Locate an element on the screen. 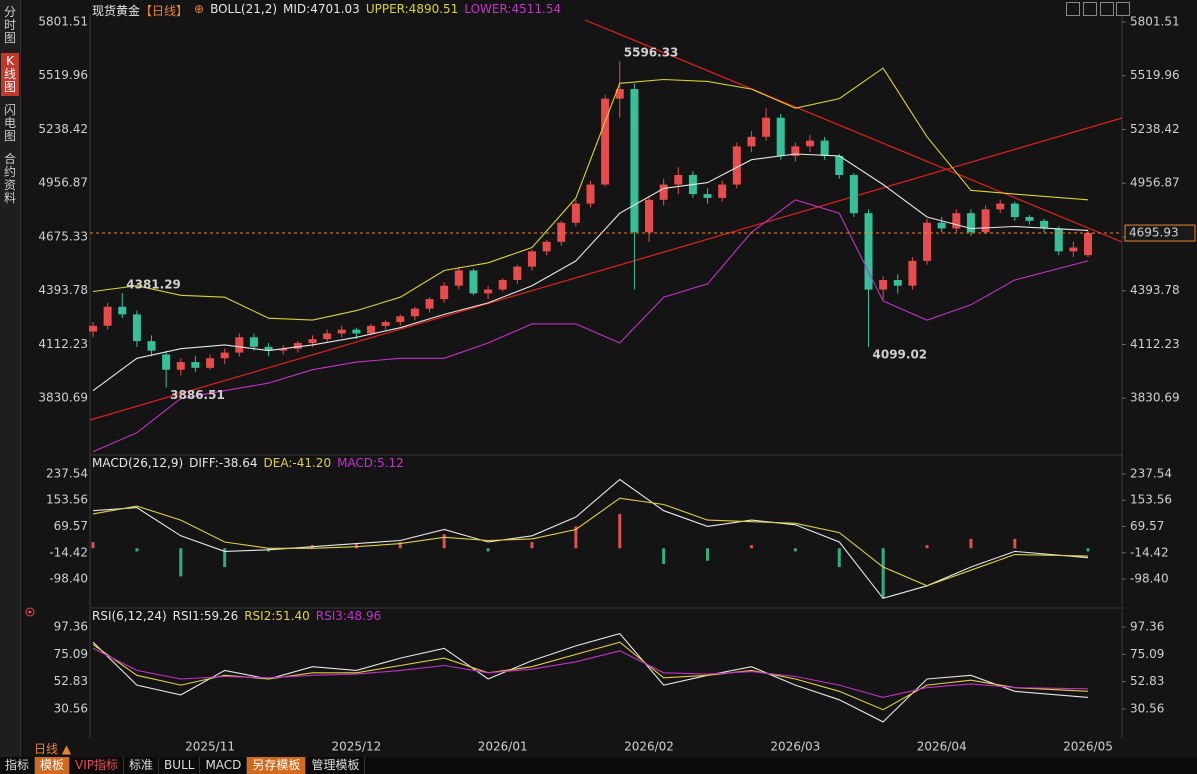 The height and width of the screenshot is (774, 1197). tab: 闪电图 is located at coordinates (10, 123).